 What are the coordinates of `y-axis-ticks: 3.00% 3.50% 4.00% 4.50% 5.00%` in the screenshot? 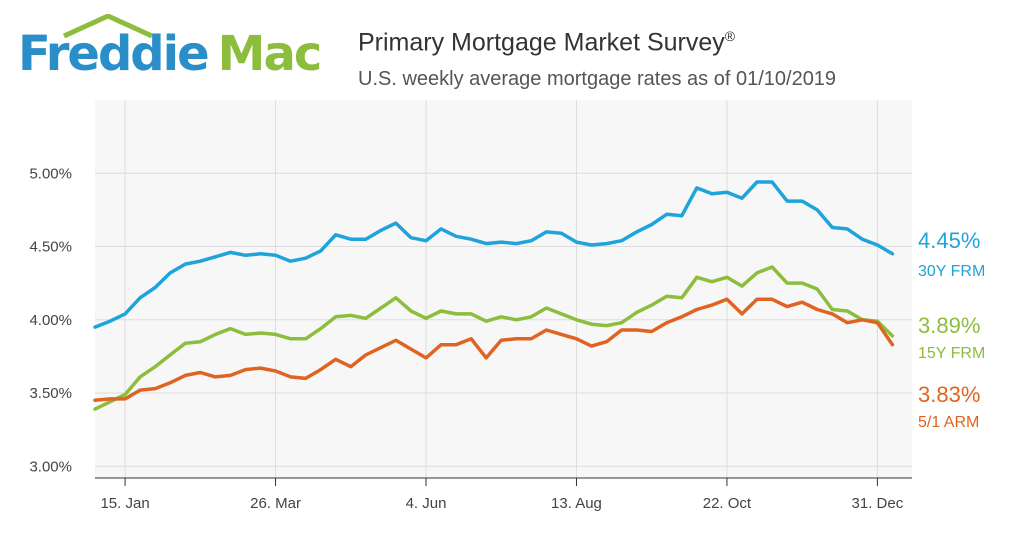 It's located at (50, 320).